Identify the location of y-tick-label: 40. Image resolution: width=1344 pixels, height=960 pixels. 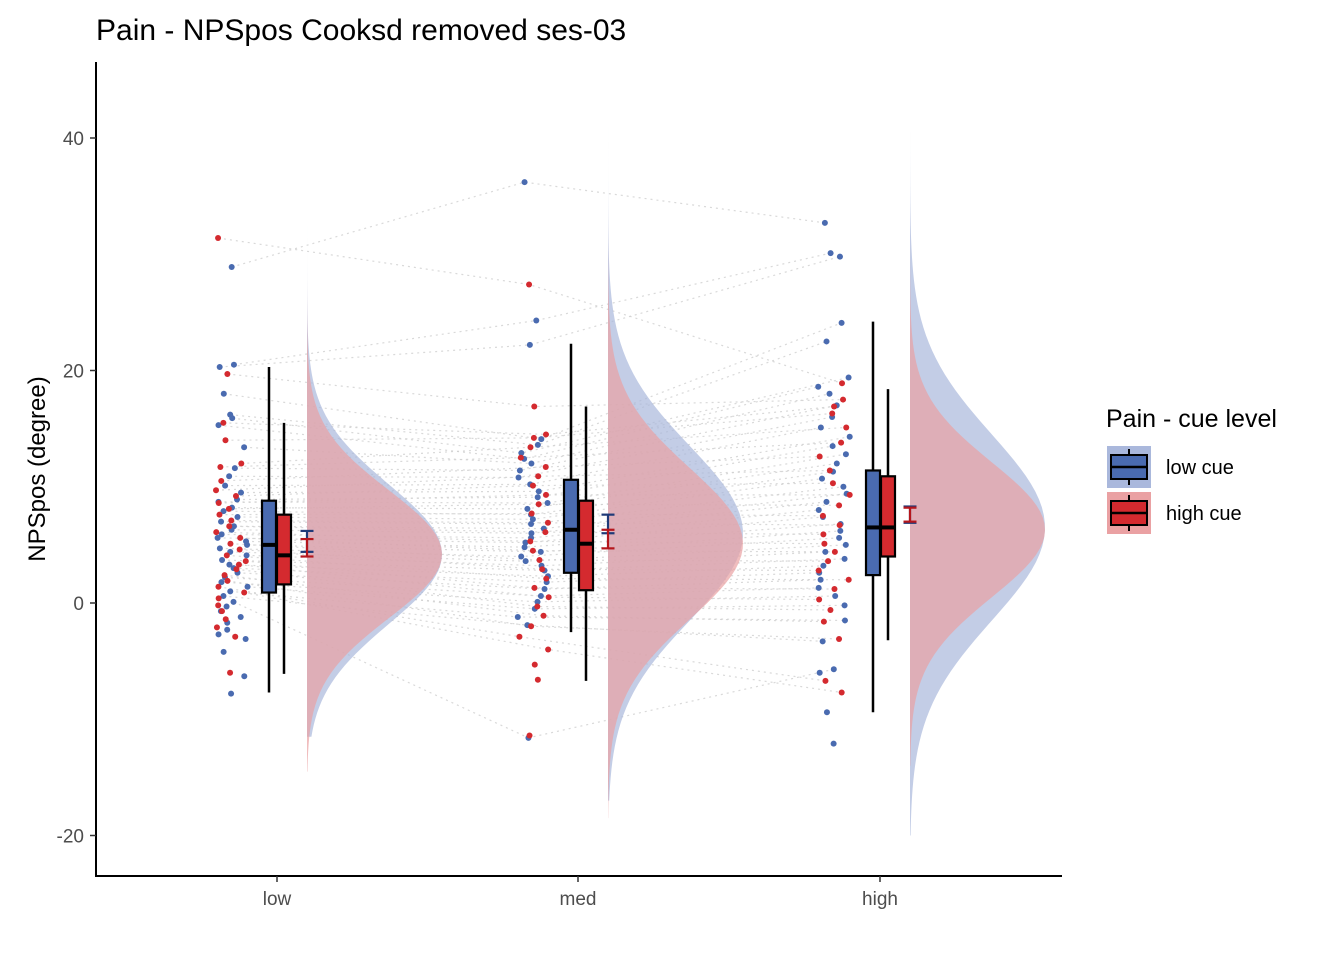
(73, 139).